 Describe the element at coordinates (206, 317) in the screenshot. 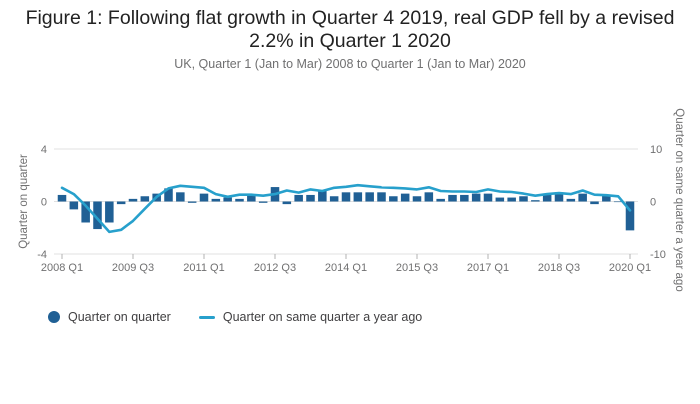

I see `legend-line-swatch` at that location.